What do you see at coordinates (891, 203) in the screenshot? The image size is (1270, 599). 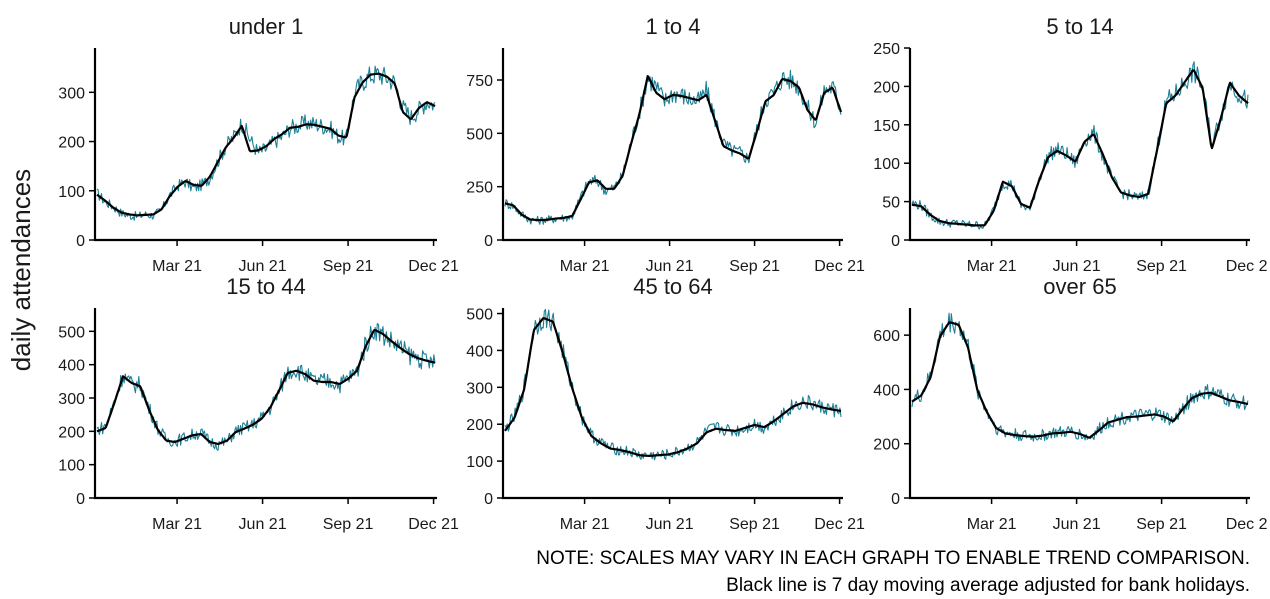 I see `y-tick-label: 50` at bounding box center [891, 203].